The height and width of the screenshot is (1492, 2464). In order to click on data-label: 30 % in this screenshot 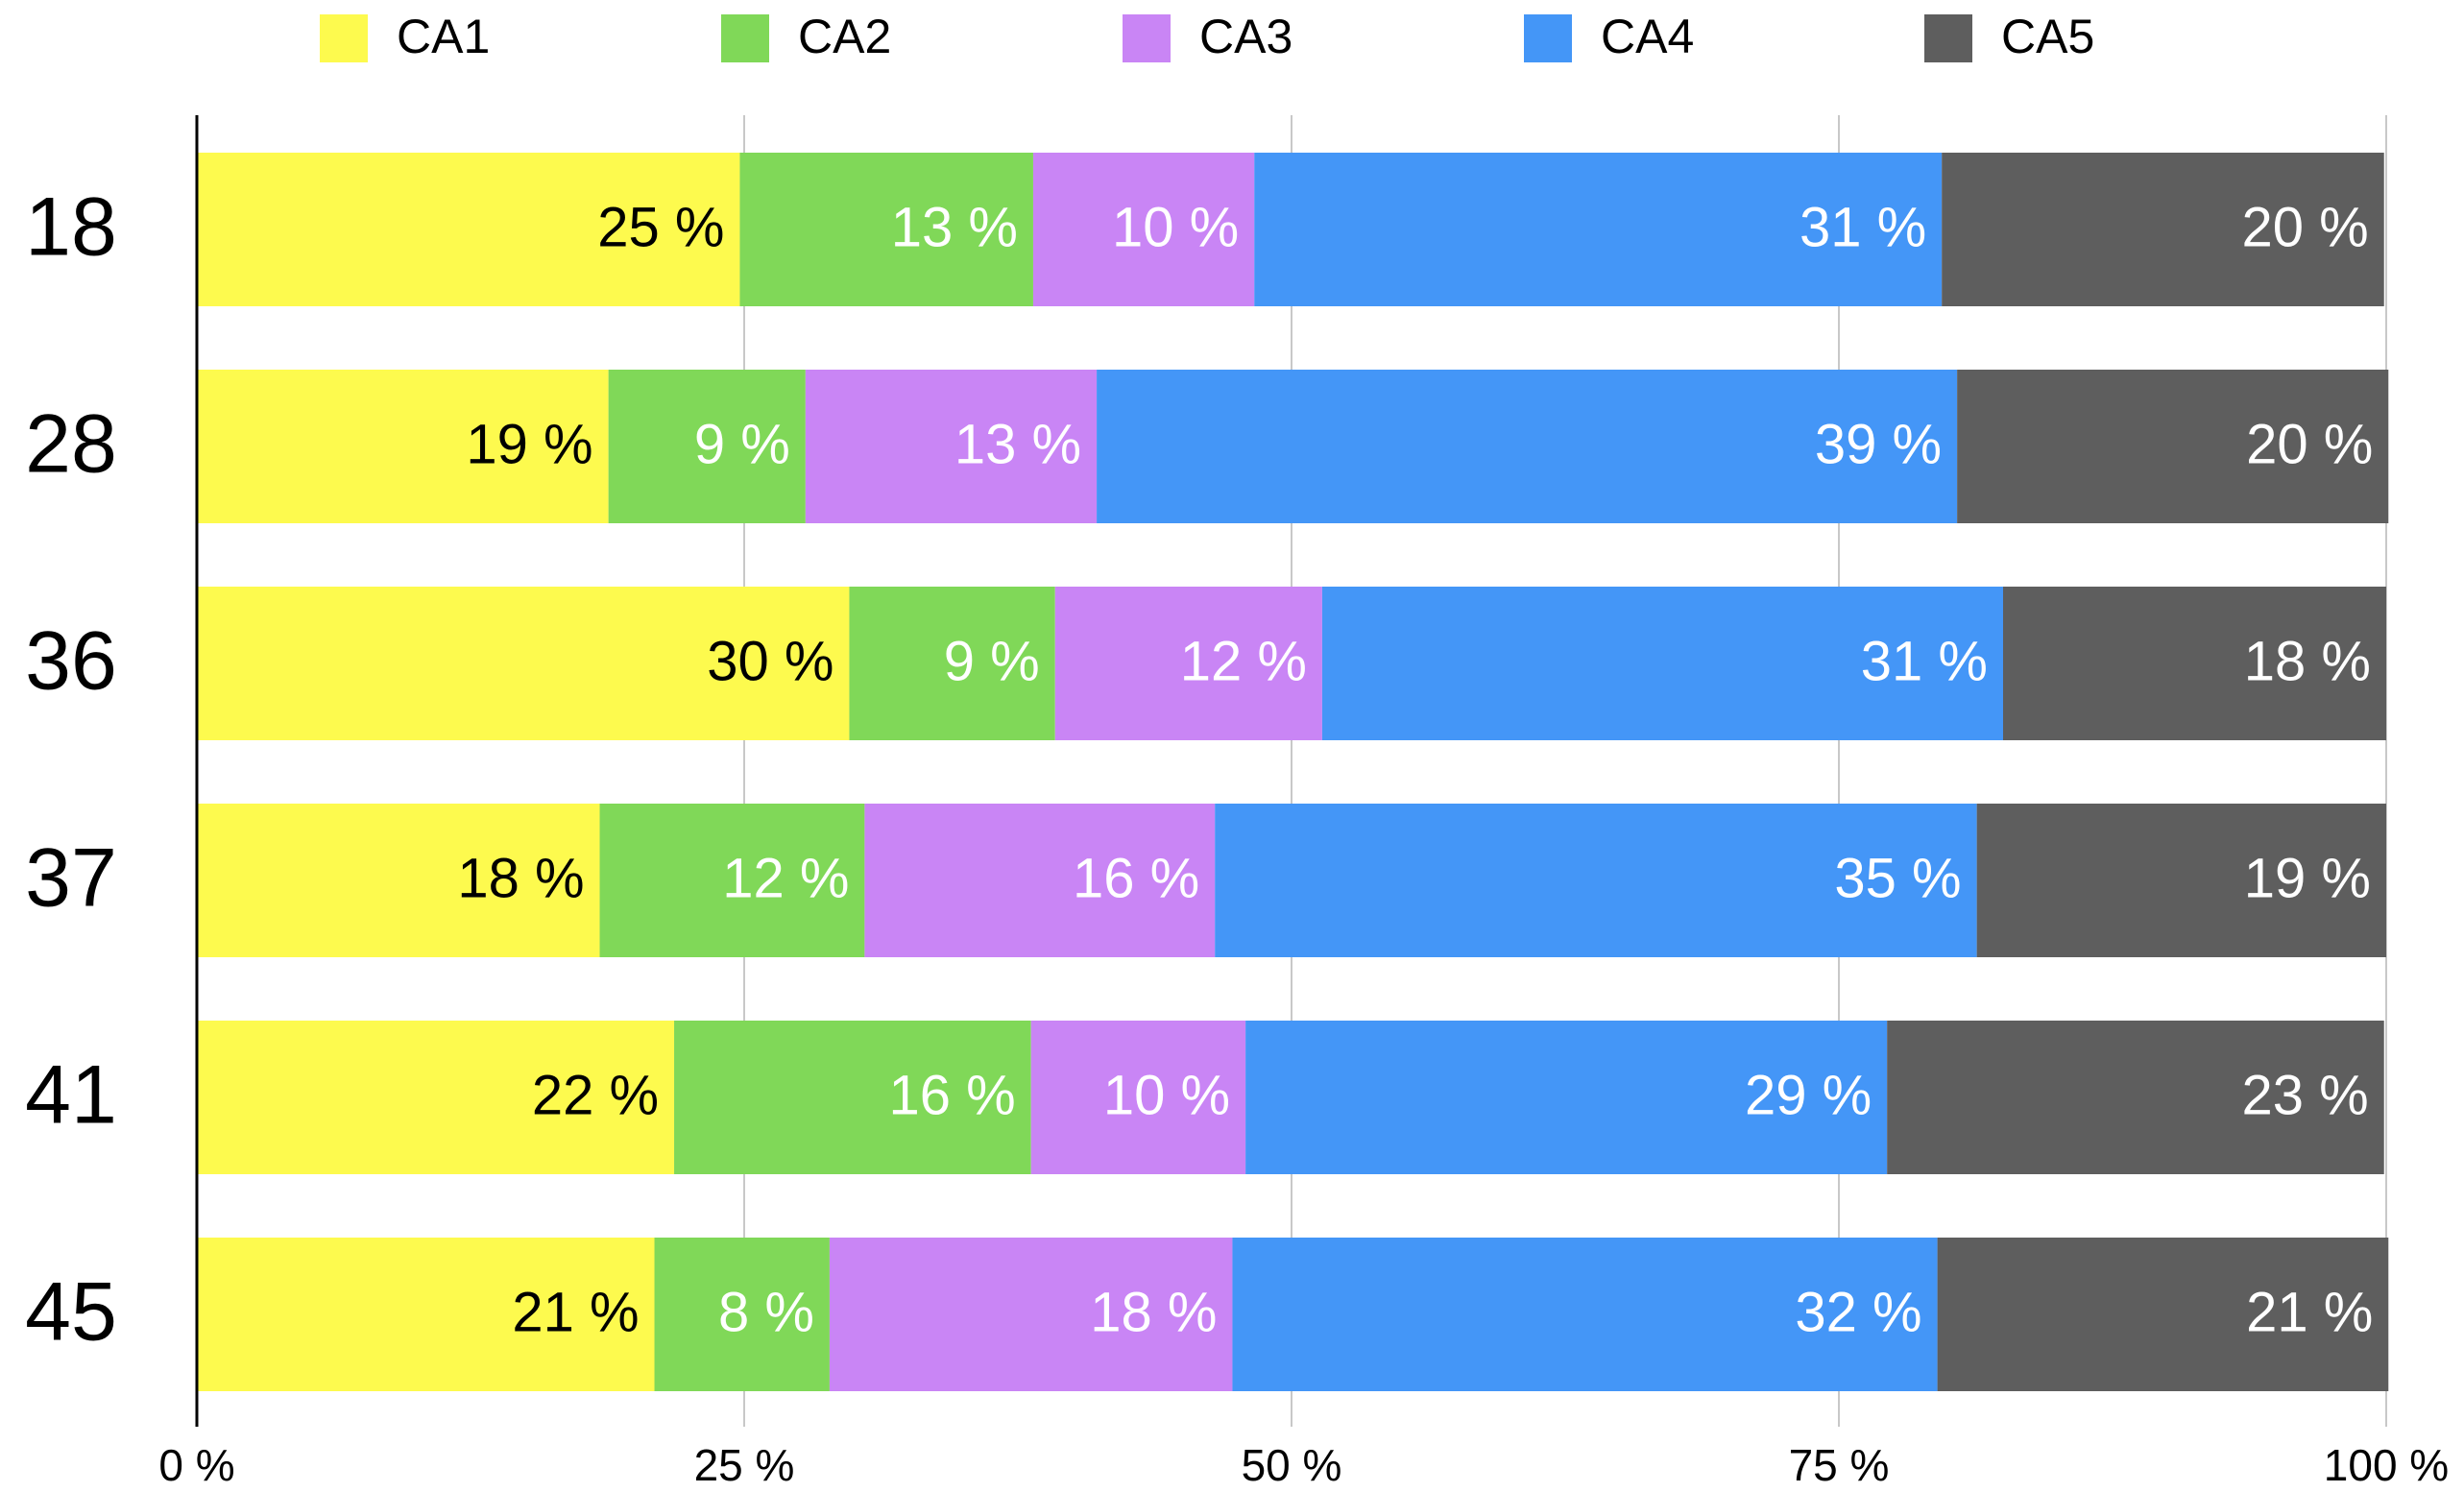, I will do `click(770, 661)`.